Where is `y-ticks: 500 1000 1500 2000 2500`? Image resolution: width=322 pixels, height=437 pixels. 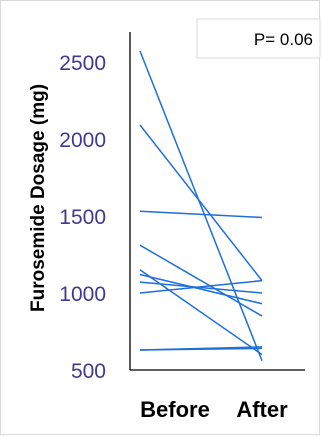
y-ticks: 500 1000 1500 2000 2500 is located at coordinates (82, 217).